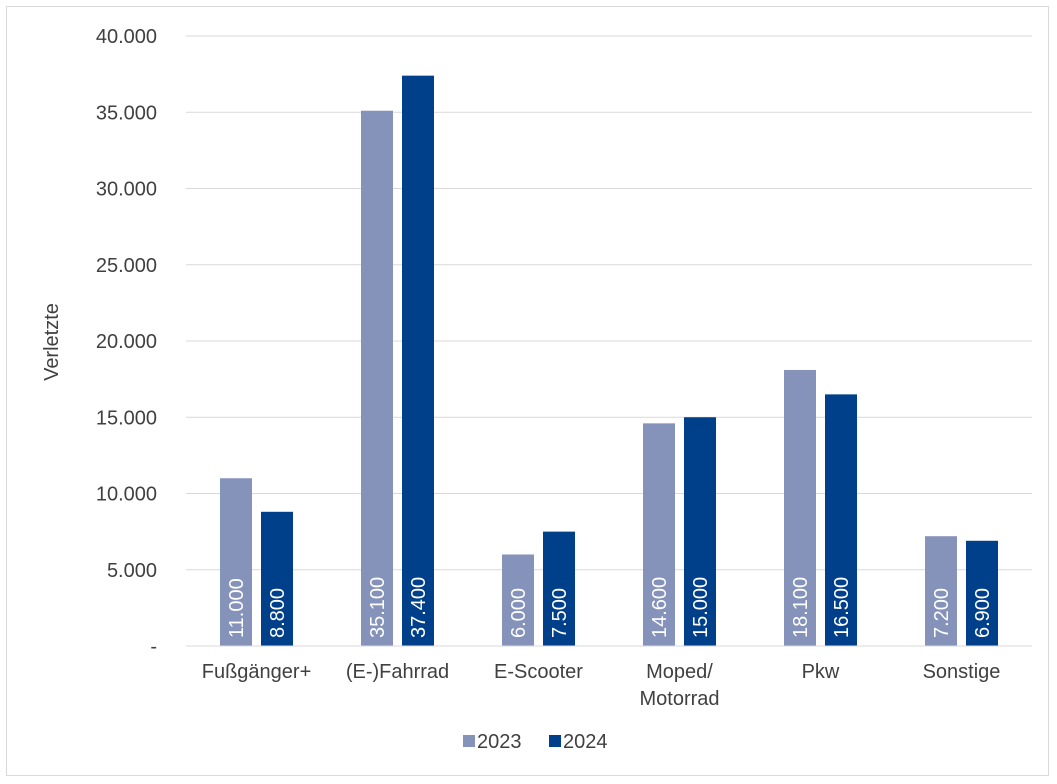  What do you see at coordinates (499, 742) in the screenshot?
I see `legend-label-2023: 2023` at bounding box center [499, 742].